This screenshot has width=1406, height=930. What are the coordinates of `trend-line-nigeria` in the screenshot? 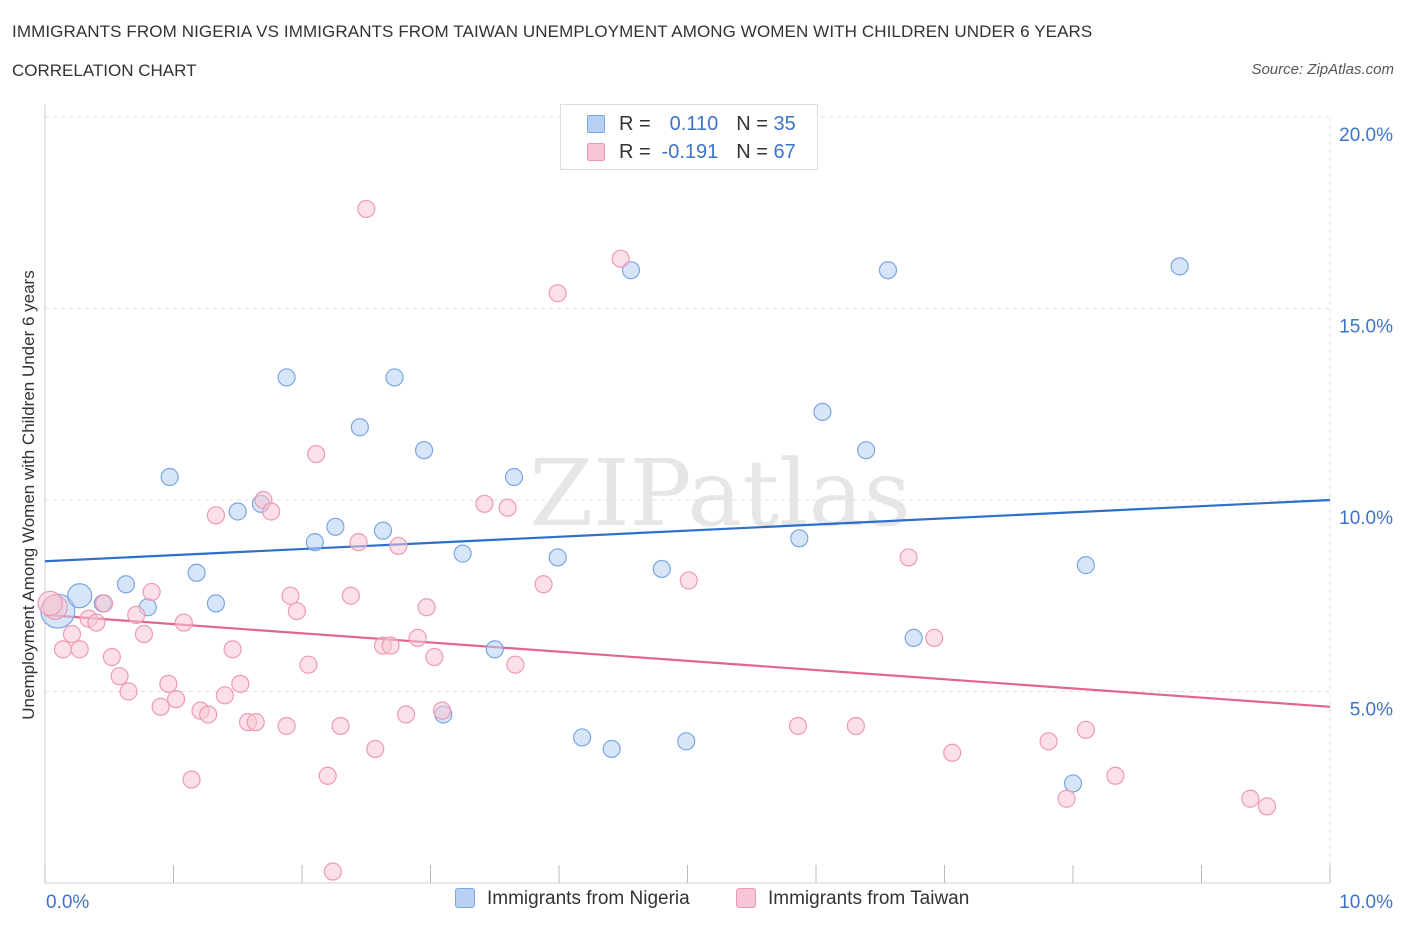 It's located at (687, 530).